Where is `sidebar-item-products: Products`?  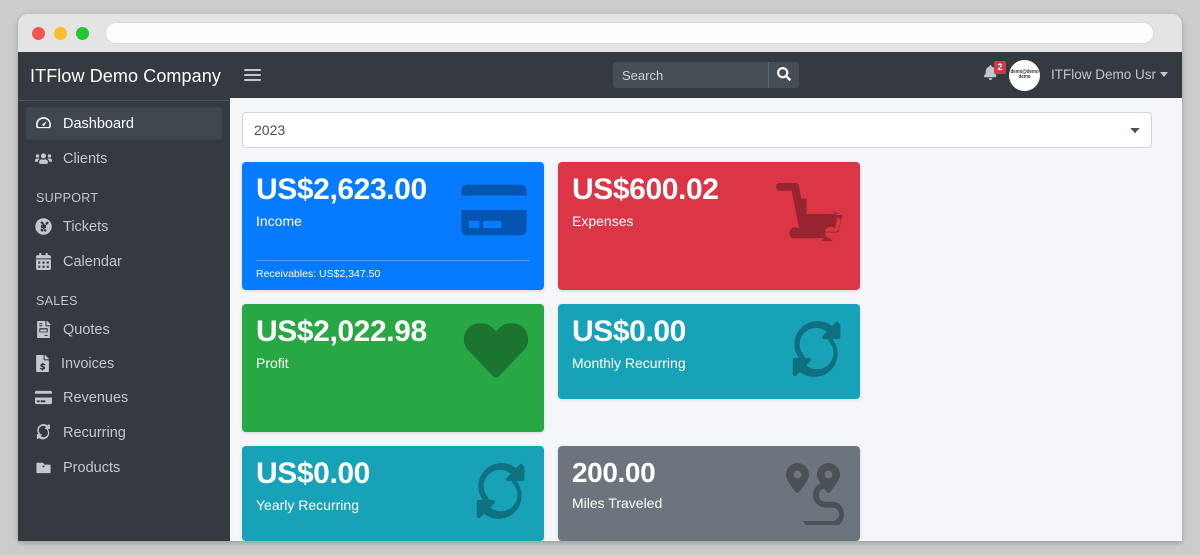
sidebar-item-products: Products is located at coordinates (124, 467).